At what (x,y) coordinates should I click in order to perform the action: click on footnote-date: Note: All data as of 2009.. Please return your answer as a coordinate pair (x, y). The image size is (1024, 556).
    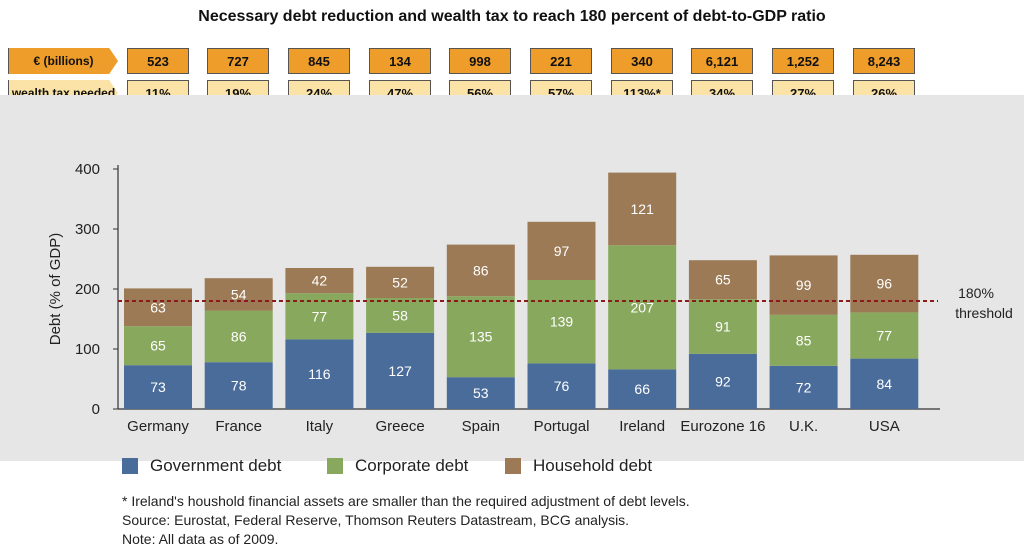
    Looking at the image, I should click on (200, 539).